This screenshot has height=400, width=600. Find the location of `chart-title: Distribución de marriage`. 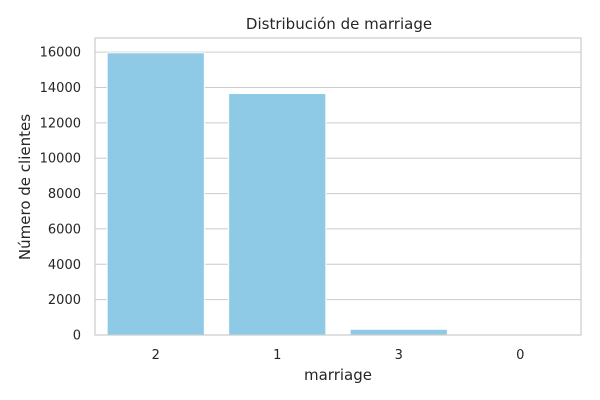

chart-title: Distribución de marriage is located at coordinates (339, 24).